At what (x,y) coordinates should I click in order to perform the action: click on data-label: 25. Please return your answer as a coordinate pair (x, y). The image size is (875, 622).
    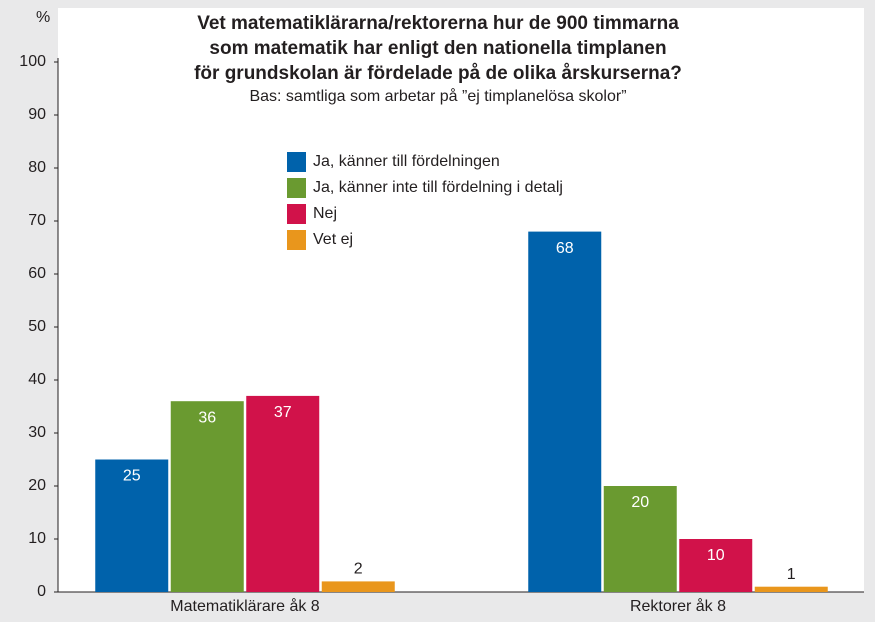
    Looking at the image, I should click on (132, 476).